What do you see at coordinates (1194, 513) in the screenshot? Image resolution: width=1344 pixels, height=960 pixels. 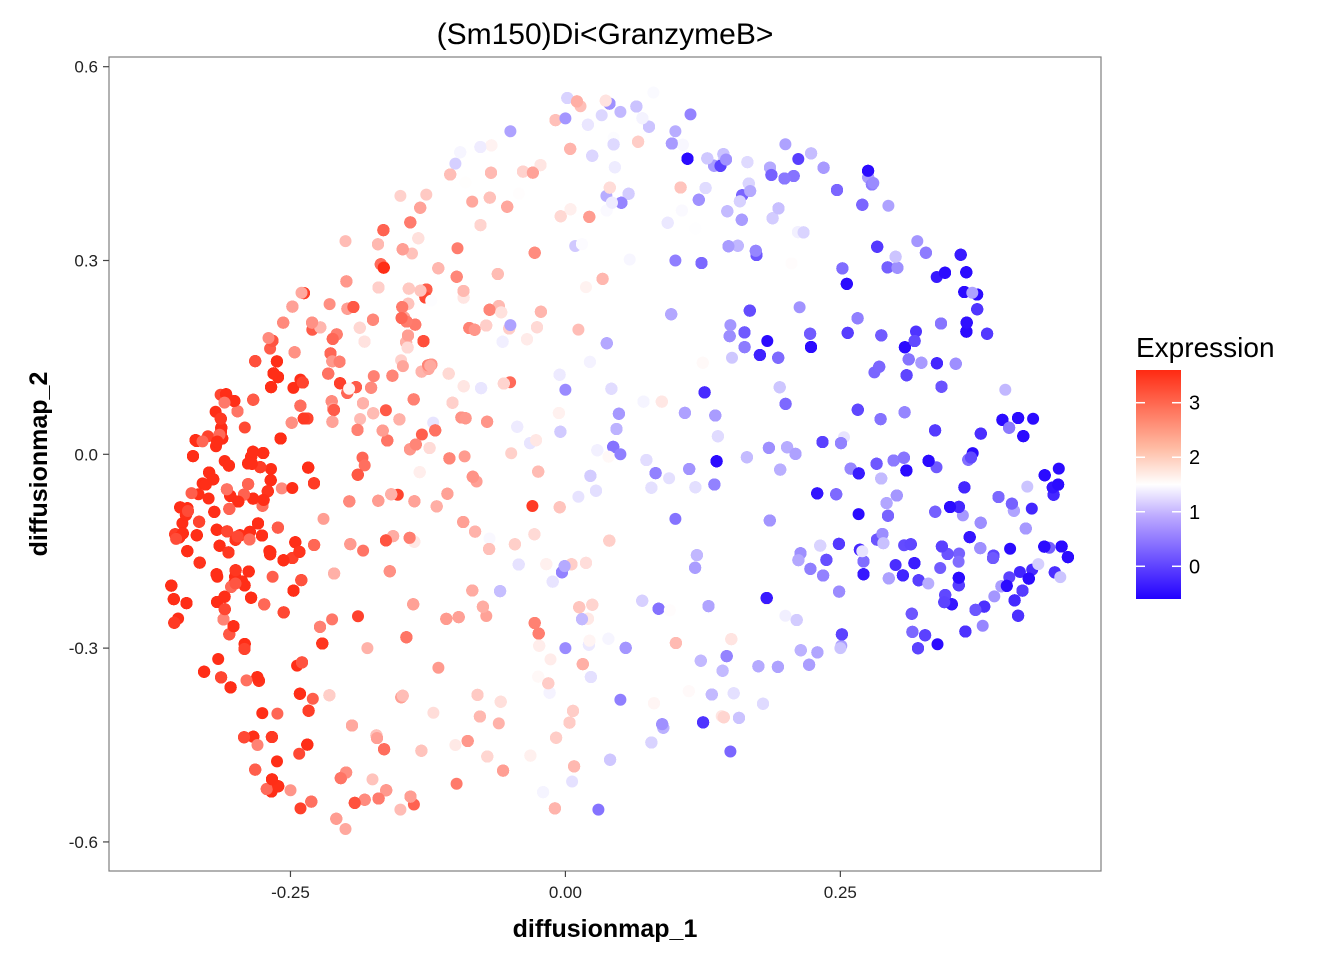 I see `legend-tick-label: 1` at bounding box center [1194, 513].